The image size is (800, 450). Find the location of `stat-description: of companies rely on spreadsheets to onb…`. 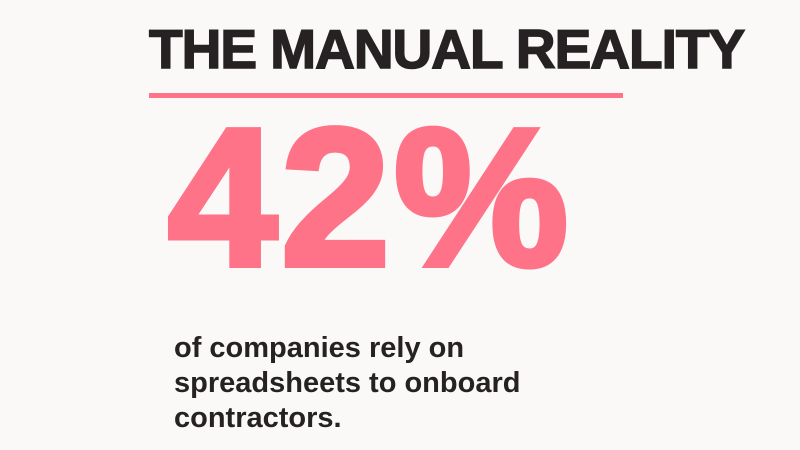

stat-description: of companies rely on spreadsheets to onb… is located at coordinates (347, 383).